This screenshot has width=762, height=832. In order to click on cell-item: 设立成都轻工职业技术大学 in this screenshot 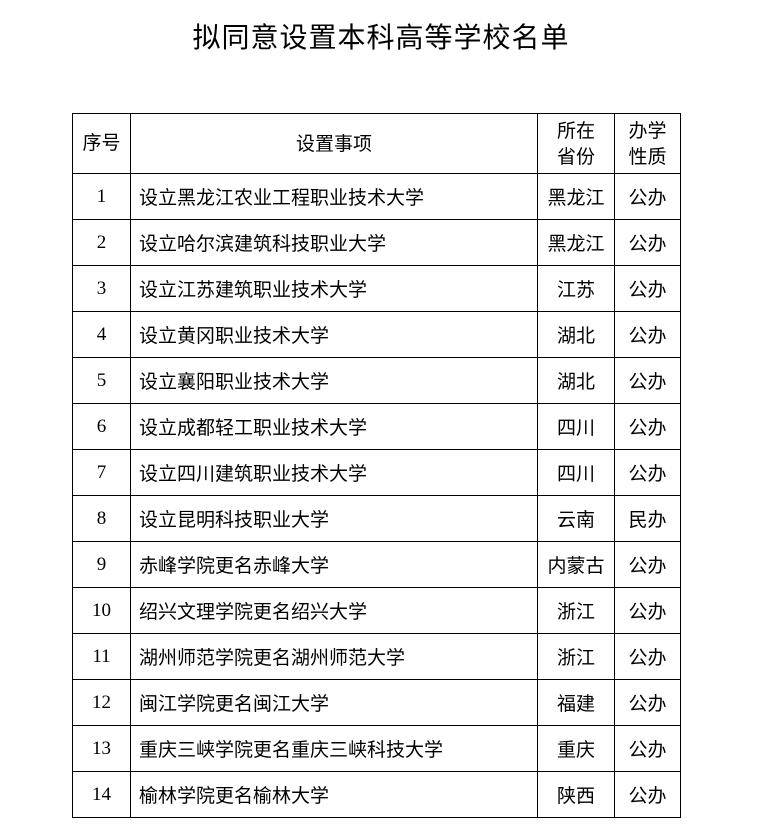, I will do `click(334, 426)`.